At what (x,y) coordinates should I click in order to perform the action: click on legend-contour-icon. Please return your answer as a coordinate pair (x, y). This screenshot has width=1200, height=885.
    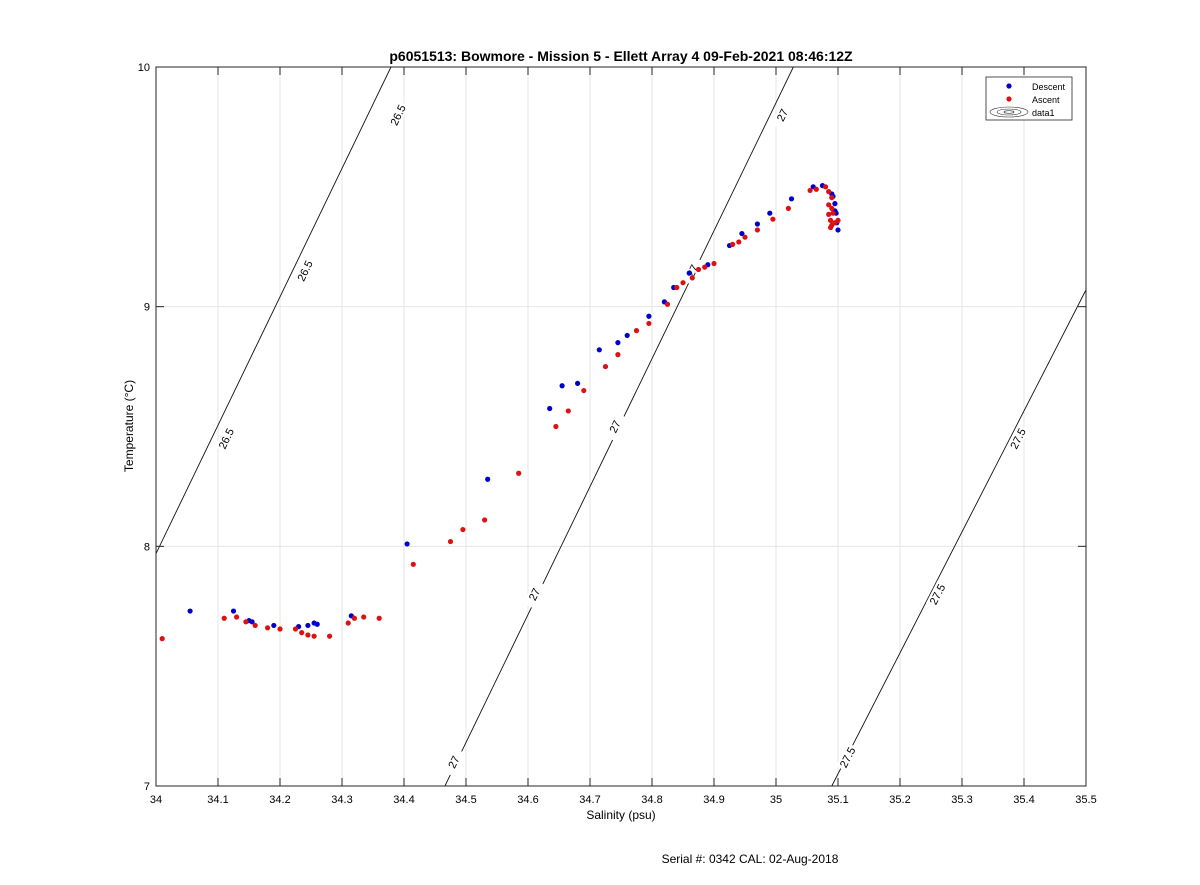
    Looking at the image, I should click on (1009, 112).